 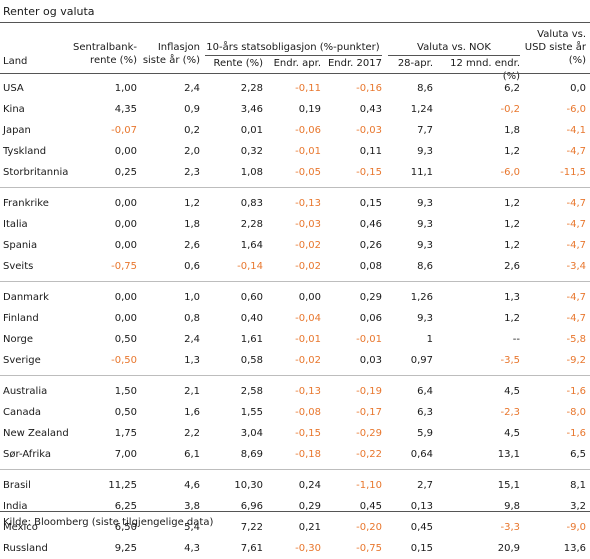 What do you see at coordinates (512, 433) in the screenshot?
I see `cell-mnd12: 4,5` at bounding box center [512, 433].